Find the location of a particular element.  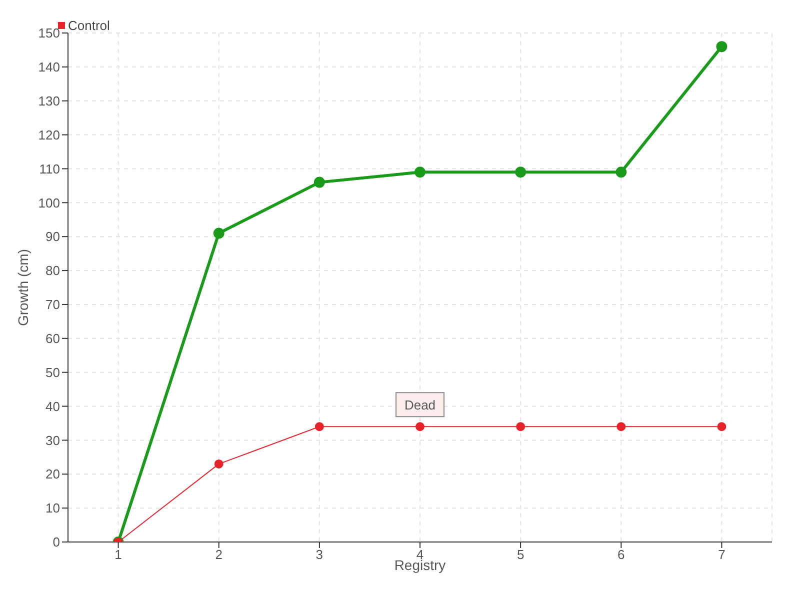

x-tick-label: 6 is located at coordinates (621, 554).